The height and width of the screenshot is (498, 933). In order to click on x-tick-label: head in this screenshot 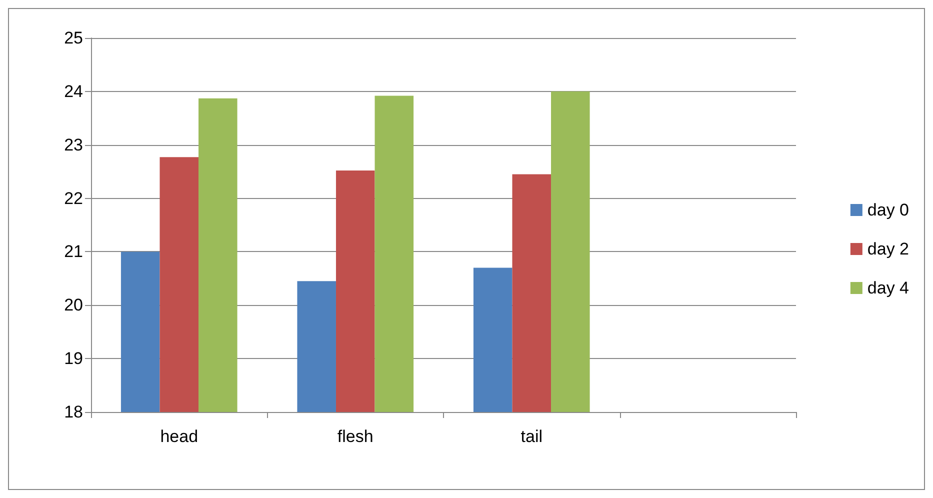, I will do `click(179, 436)`.